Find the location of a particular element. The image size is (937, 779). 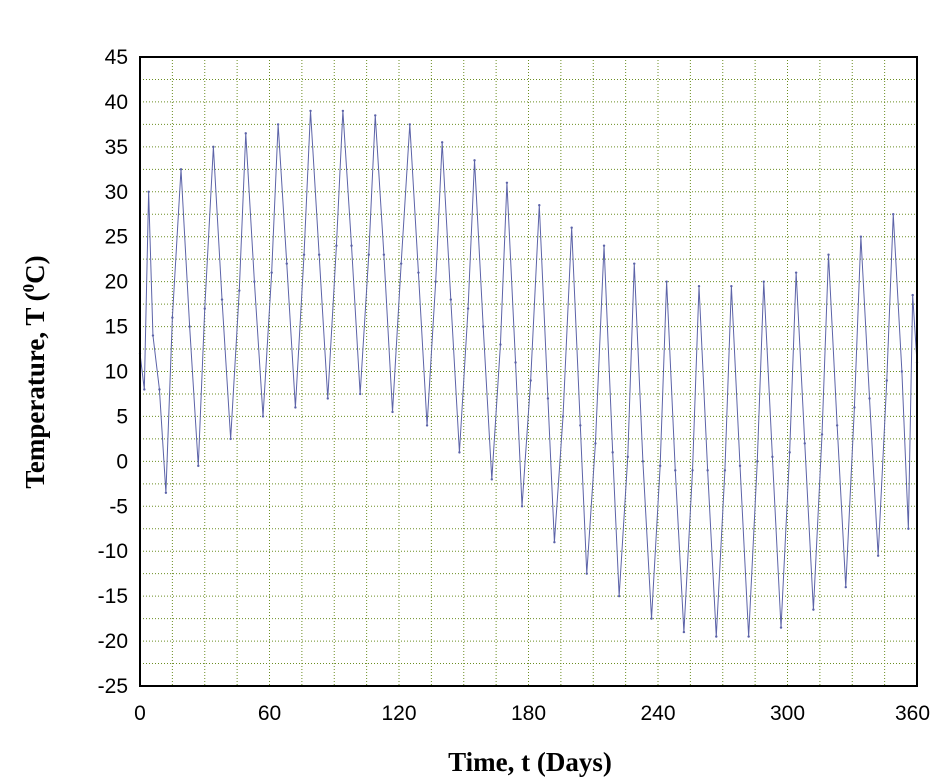

x-tick-label: 300 is located at coordinates (787, 713).